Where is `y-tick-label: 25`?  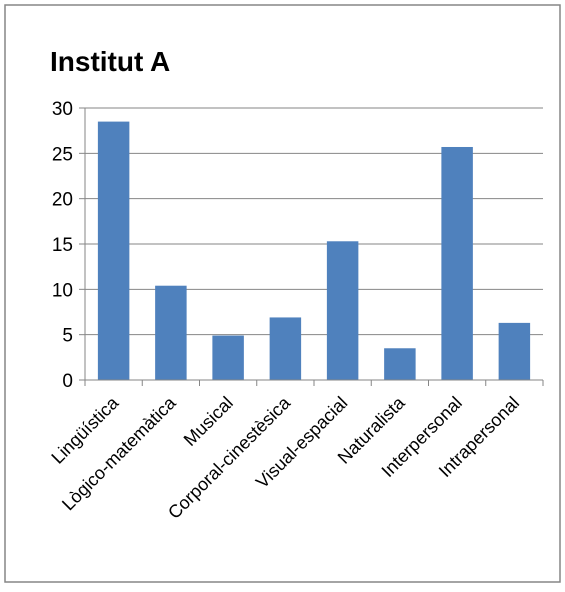
y-tick-label: 25 is located at coordinates (62, 154).